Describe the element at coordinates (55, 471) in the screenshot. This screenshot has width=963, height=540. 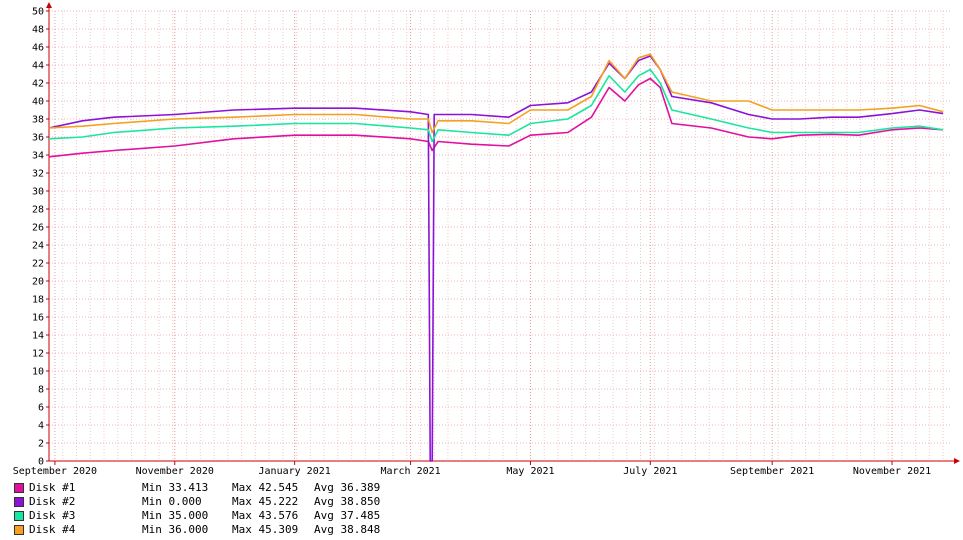
I see `x-tick-label: September 2020` at that location.